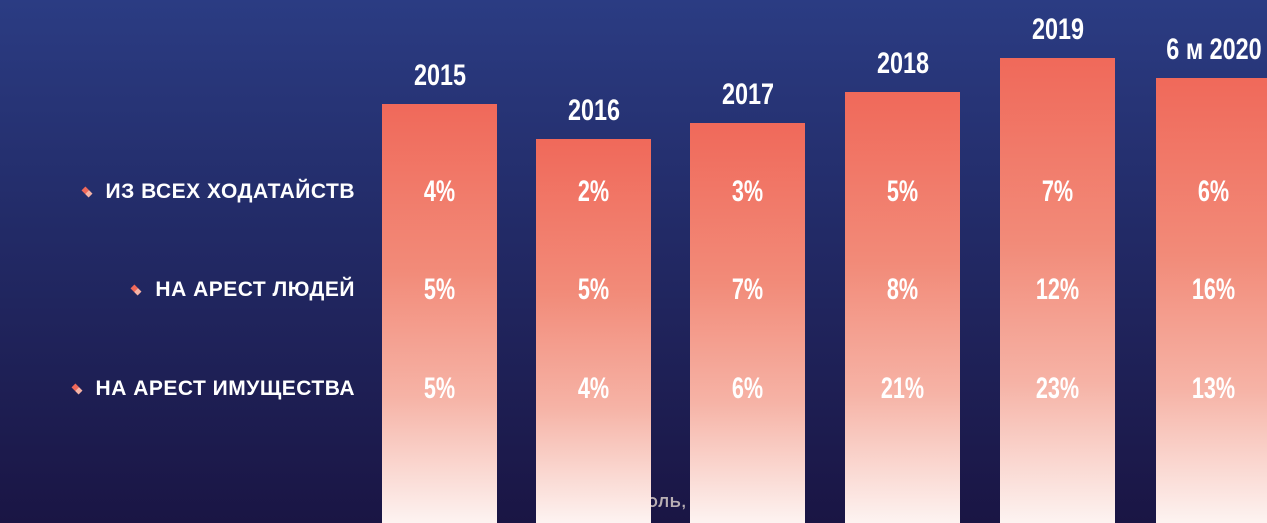  Describe the element at coordinates (213, 389) in the screenshot. I see `row-label: НА АРЕСТ ИМУЩЕСТВА` at that location.